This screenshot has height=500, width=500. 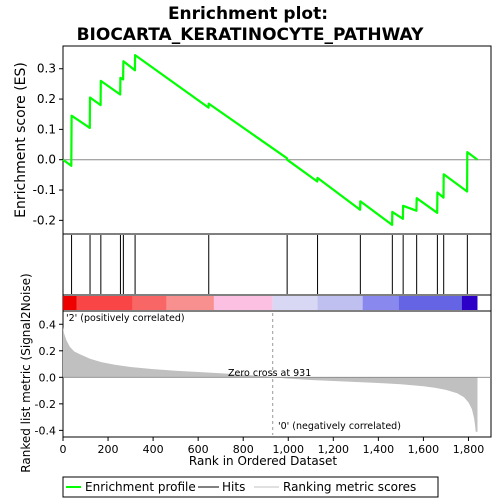 I want to click on x-tick-label: 600, so click(x=198, y=449).